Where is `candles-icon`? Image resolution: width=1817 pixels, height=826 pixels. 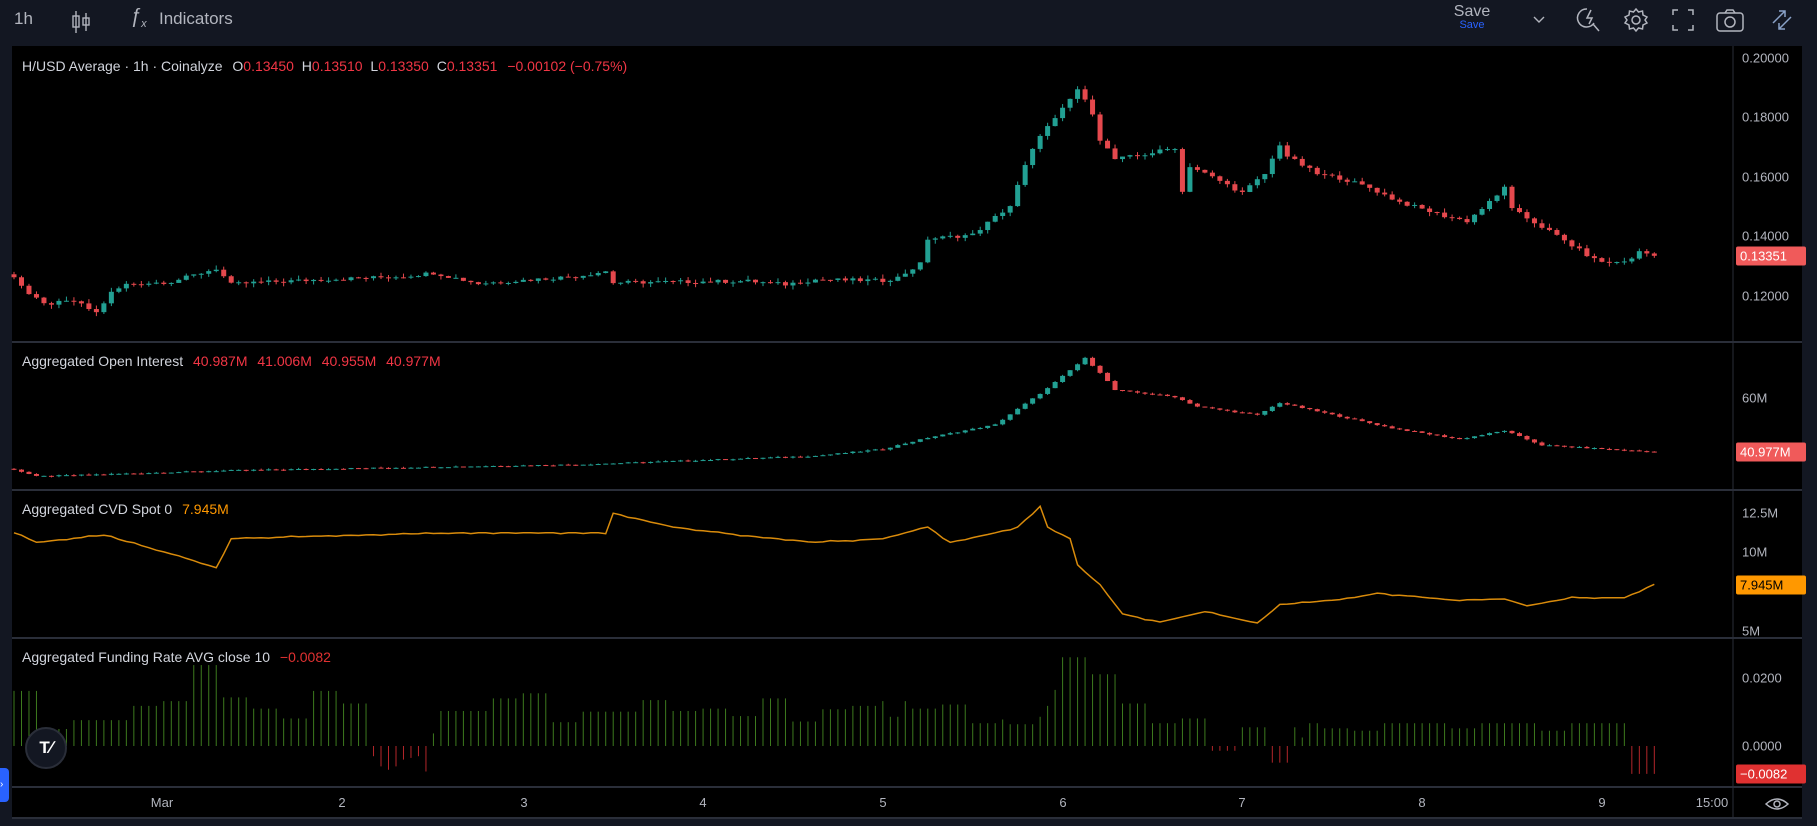
candles-icon is located at coordinates (81, 22).